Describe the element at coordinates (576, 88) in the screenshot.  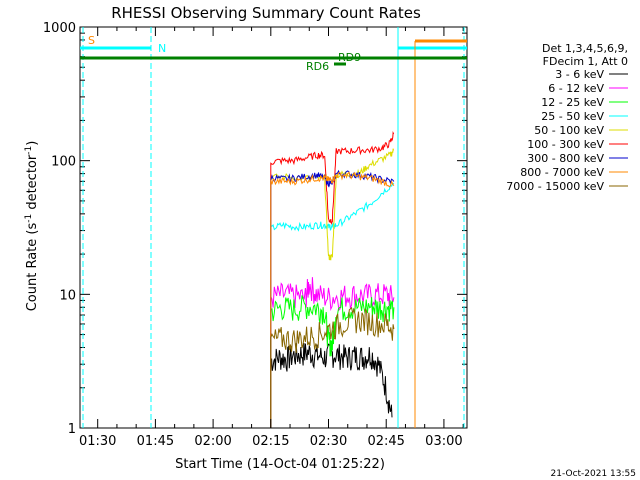
I see `legend-label-1: 6 - 12 keV` at that location.